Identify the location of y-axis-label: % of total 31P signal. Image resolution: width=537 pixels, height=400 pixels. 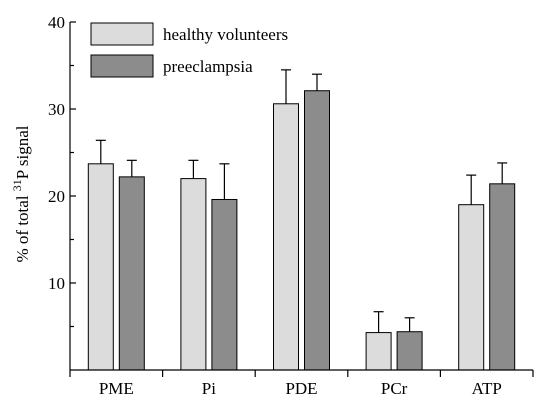
(21, 193).